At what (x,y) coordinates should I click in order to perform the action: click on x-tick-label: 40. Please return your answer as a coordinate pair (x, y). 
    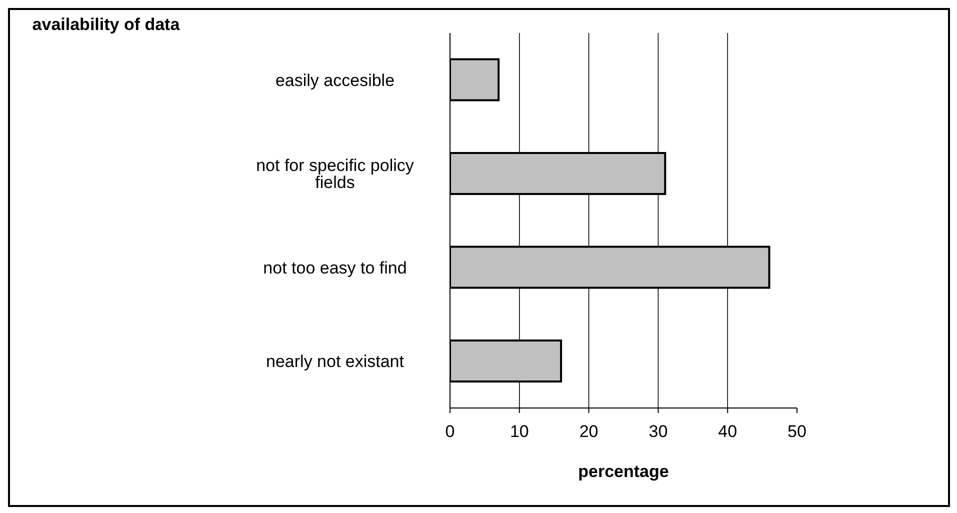
    Looking at the image, I should click on (728, 432).